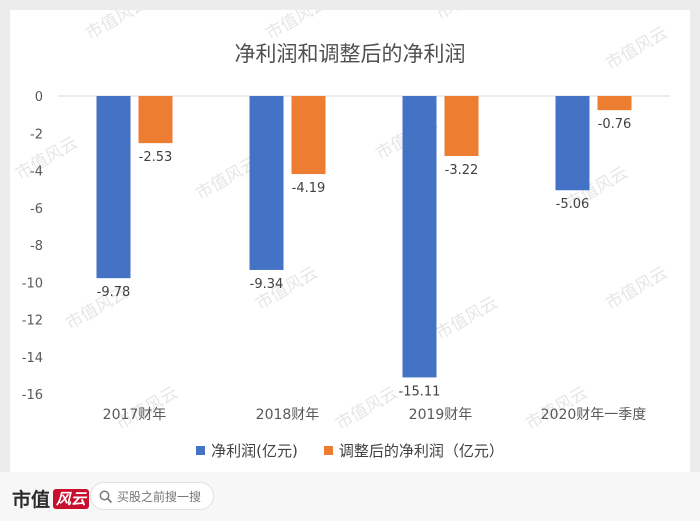 This screenshot has height=521, width=700. Describe the element at coordinates (441, 415) in the screenshot. I see `x-tick-label: 2019财年` at that location.